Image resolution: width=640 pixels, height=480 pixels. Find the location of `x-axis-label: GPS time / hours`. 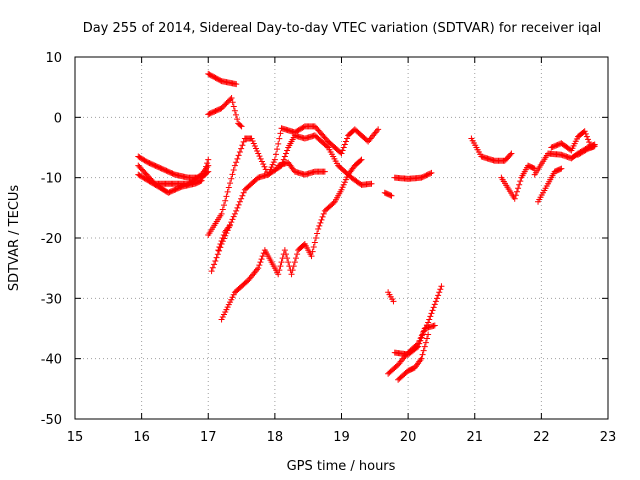

x-axis-label: GPS time / hours is located at coordinates (341, 466).